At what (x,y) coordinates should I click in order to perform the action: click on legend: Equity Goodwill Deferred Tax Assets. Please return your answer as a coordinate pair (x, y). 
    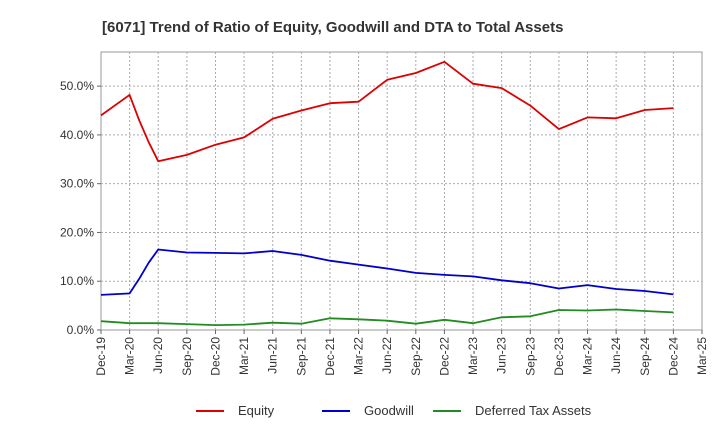
    Looking at the image, I should click on (394, 410).